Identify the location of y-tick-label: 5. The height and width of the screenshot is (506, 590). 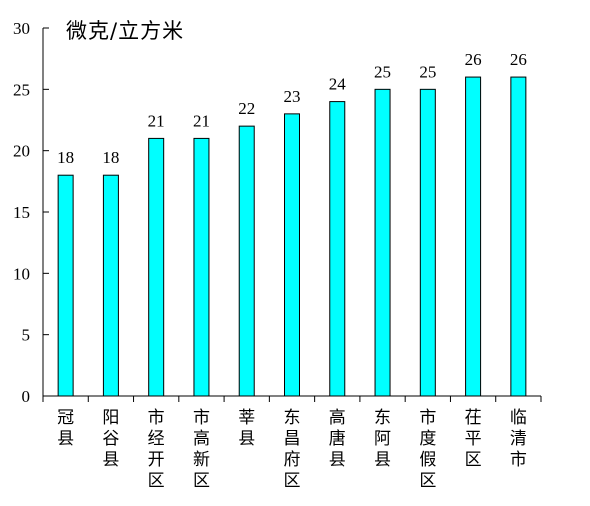
(26, 335).